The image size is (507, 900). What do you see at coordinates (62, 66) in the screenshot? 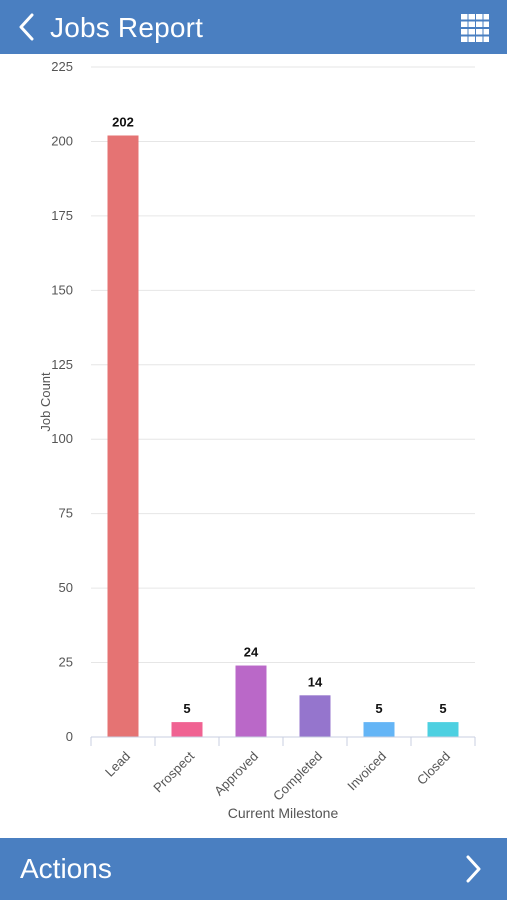
I see `y-tick-label: 225` at bounding box center [62, 66].